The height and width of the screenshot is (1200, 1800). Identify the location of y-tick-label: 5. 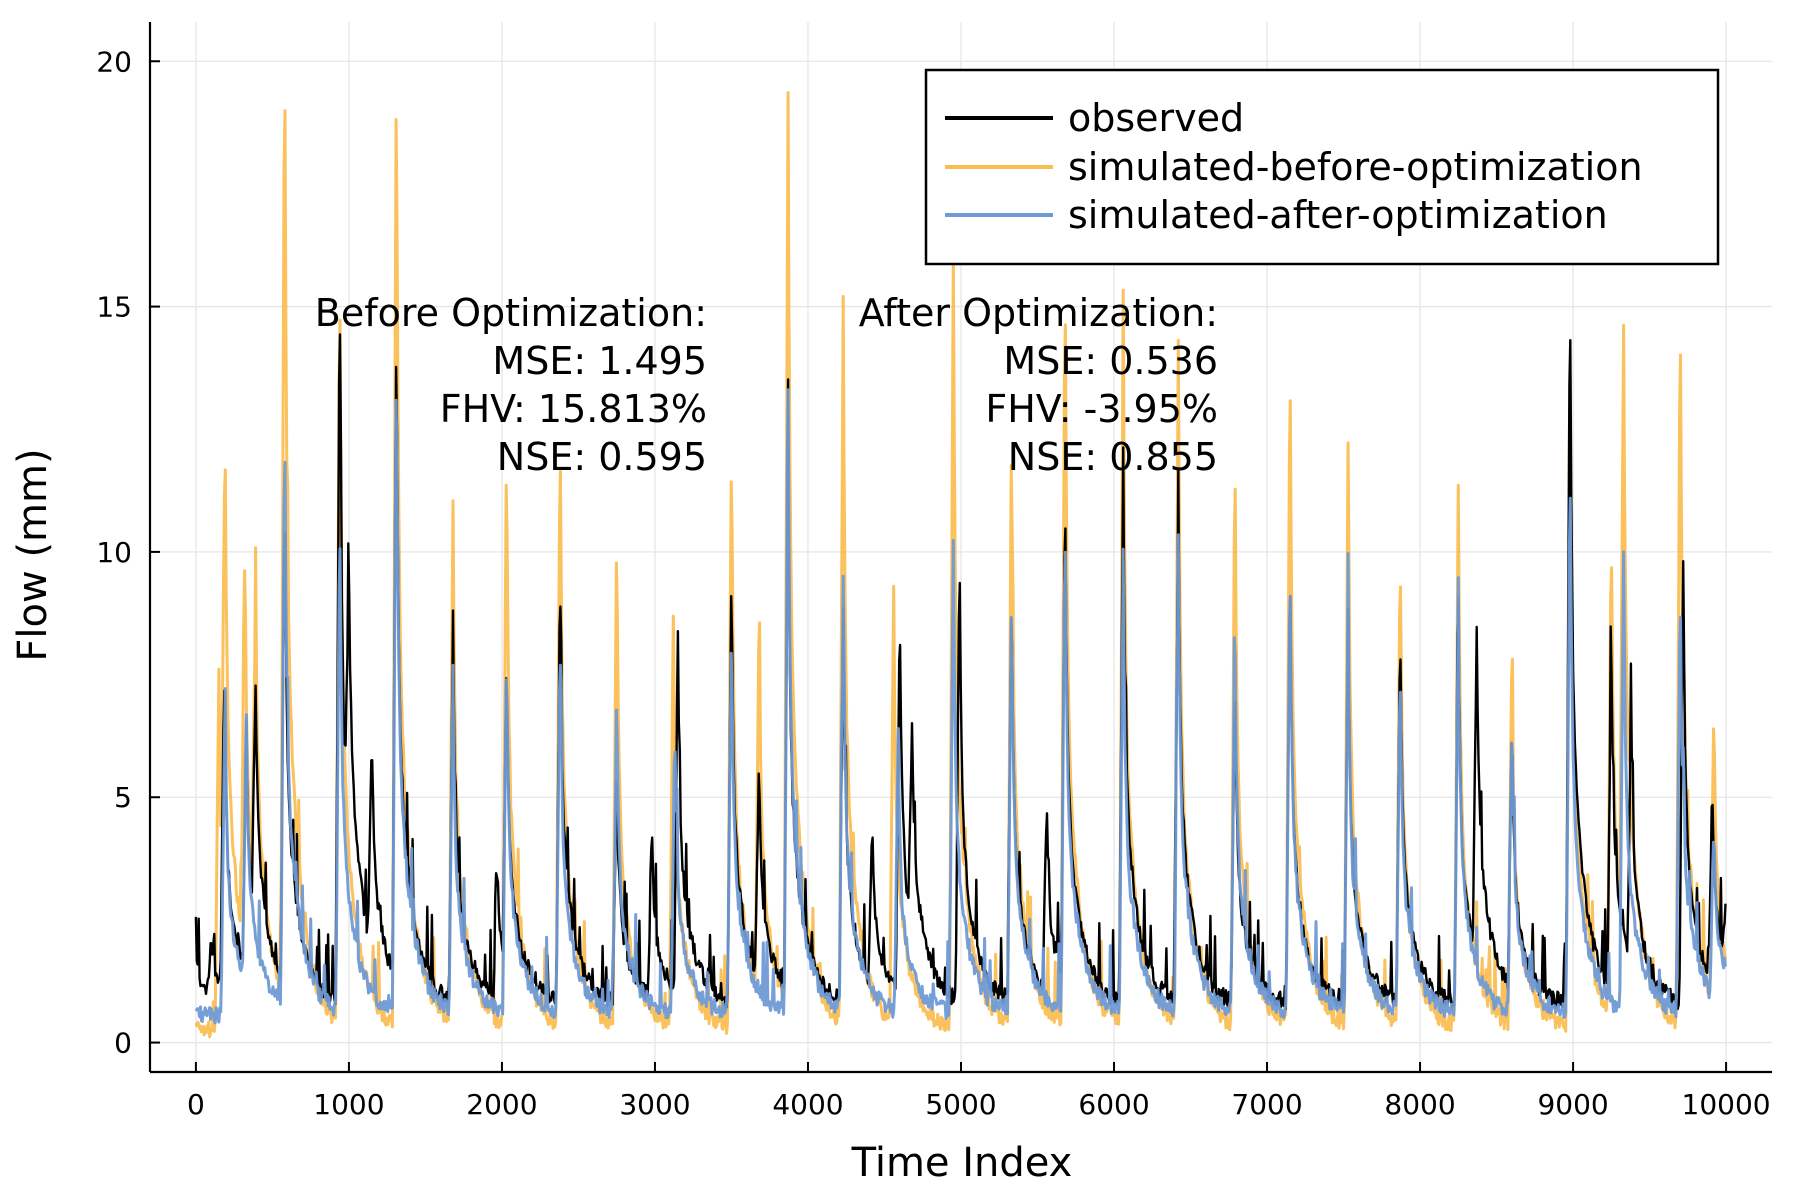
(123, 797).